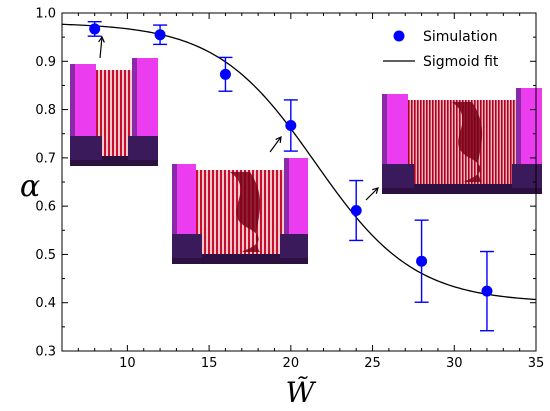 The height and width of the screenshot is (411, 550). Describe the element at coordinates (399, 36) in the screenshot. I see `legend-marker-simulation` at that location.